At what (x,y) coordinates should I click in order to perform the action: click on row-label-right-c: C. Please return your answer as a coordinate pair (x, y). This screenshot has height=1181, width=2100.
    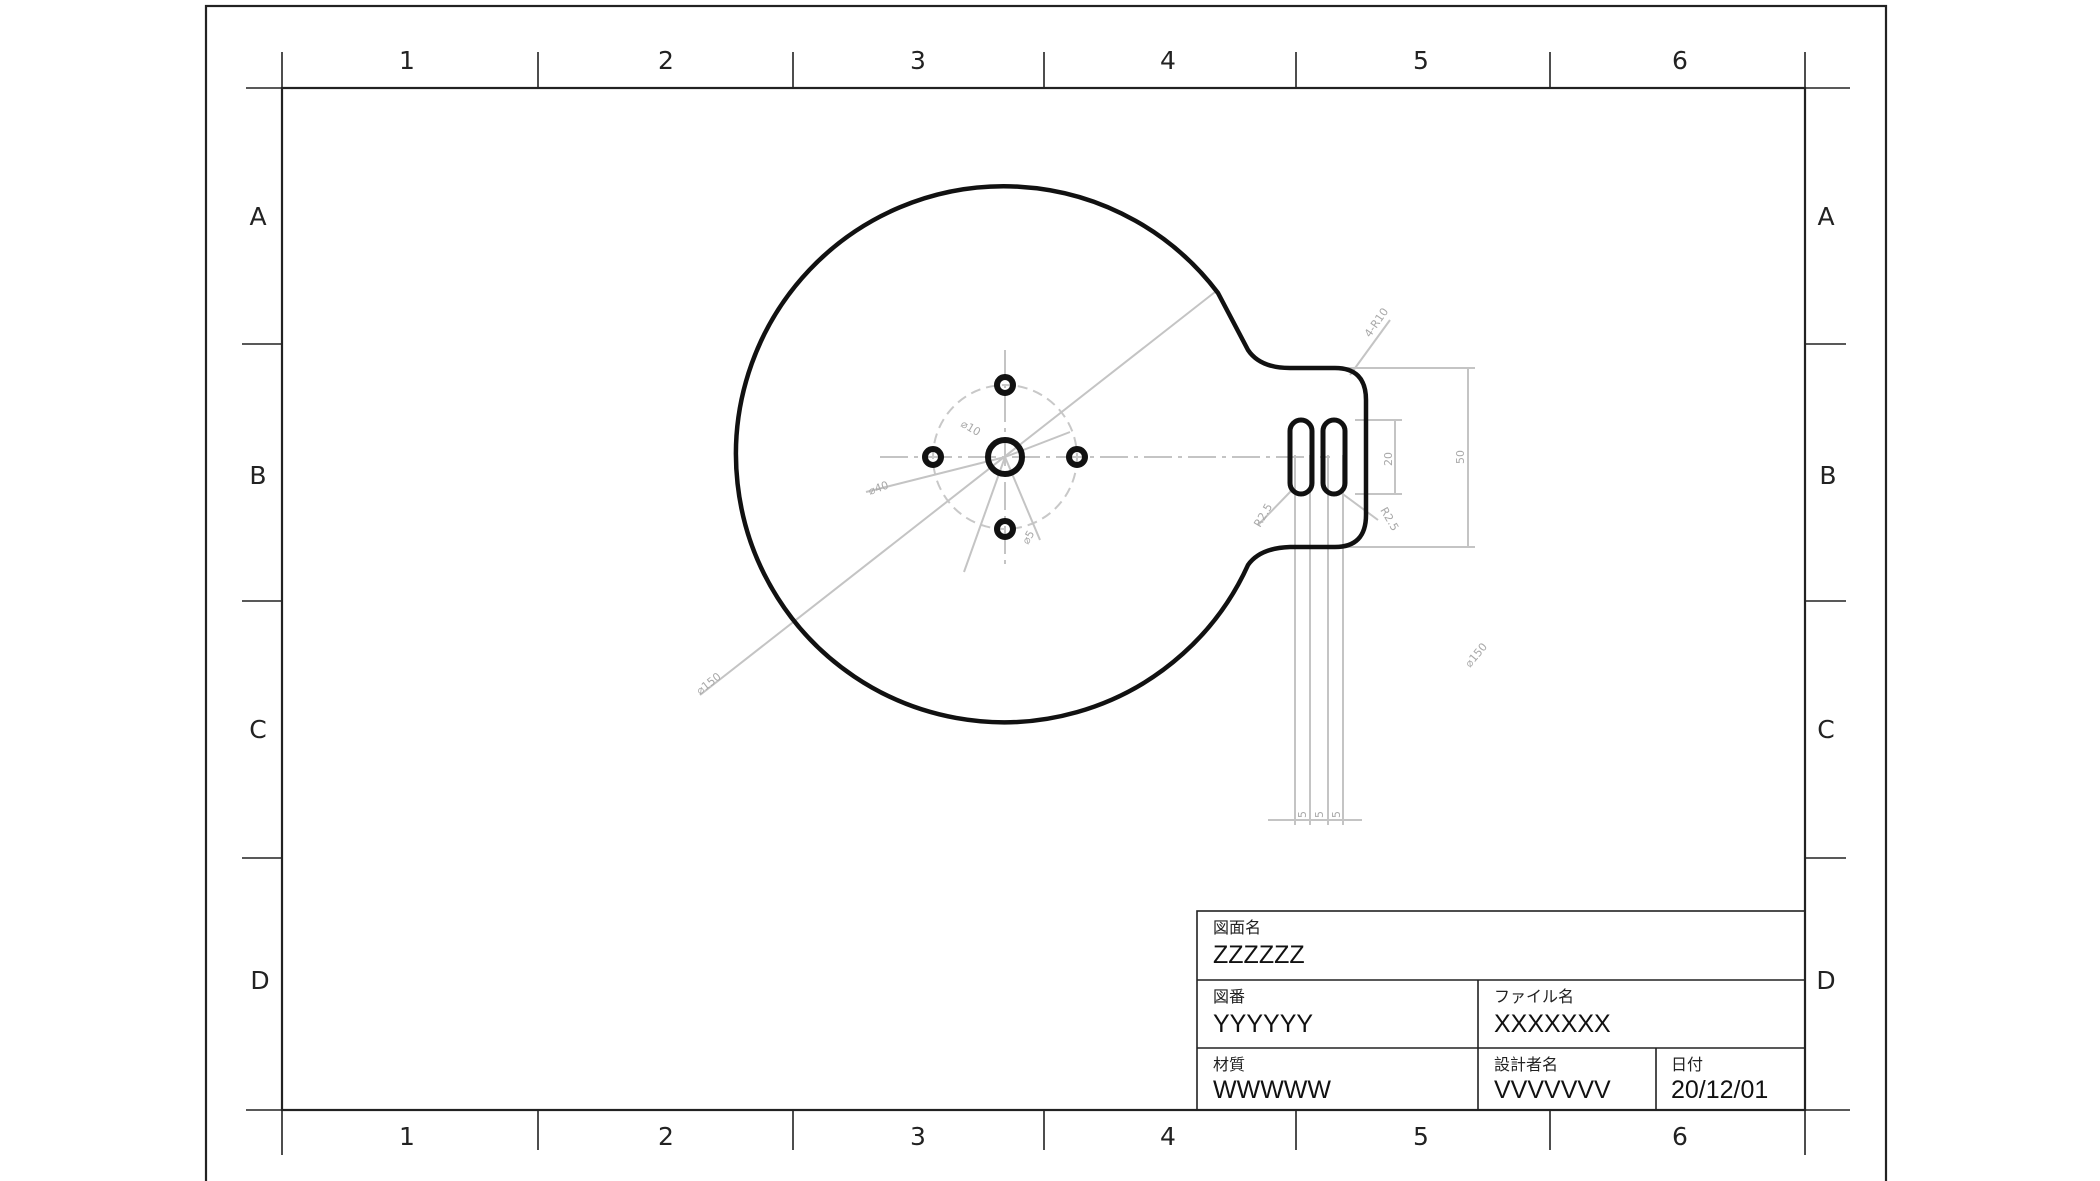
    Looking at the image, I should click on (1825, 729).